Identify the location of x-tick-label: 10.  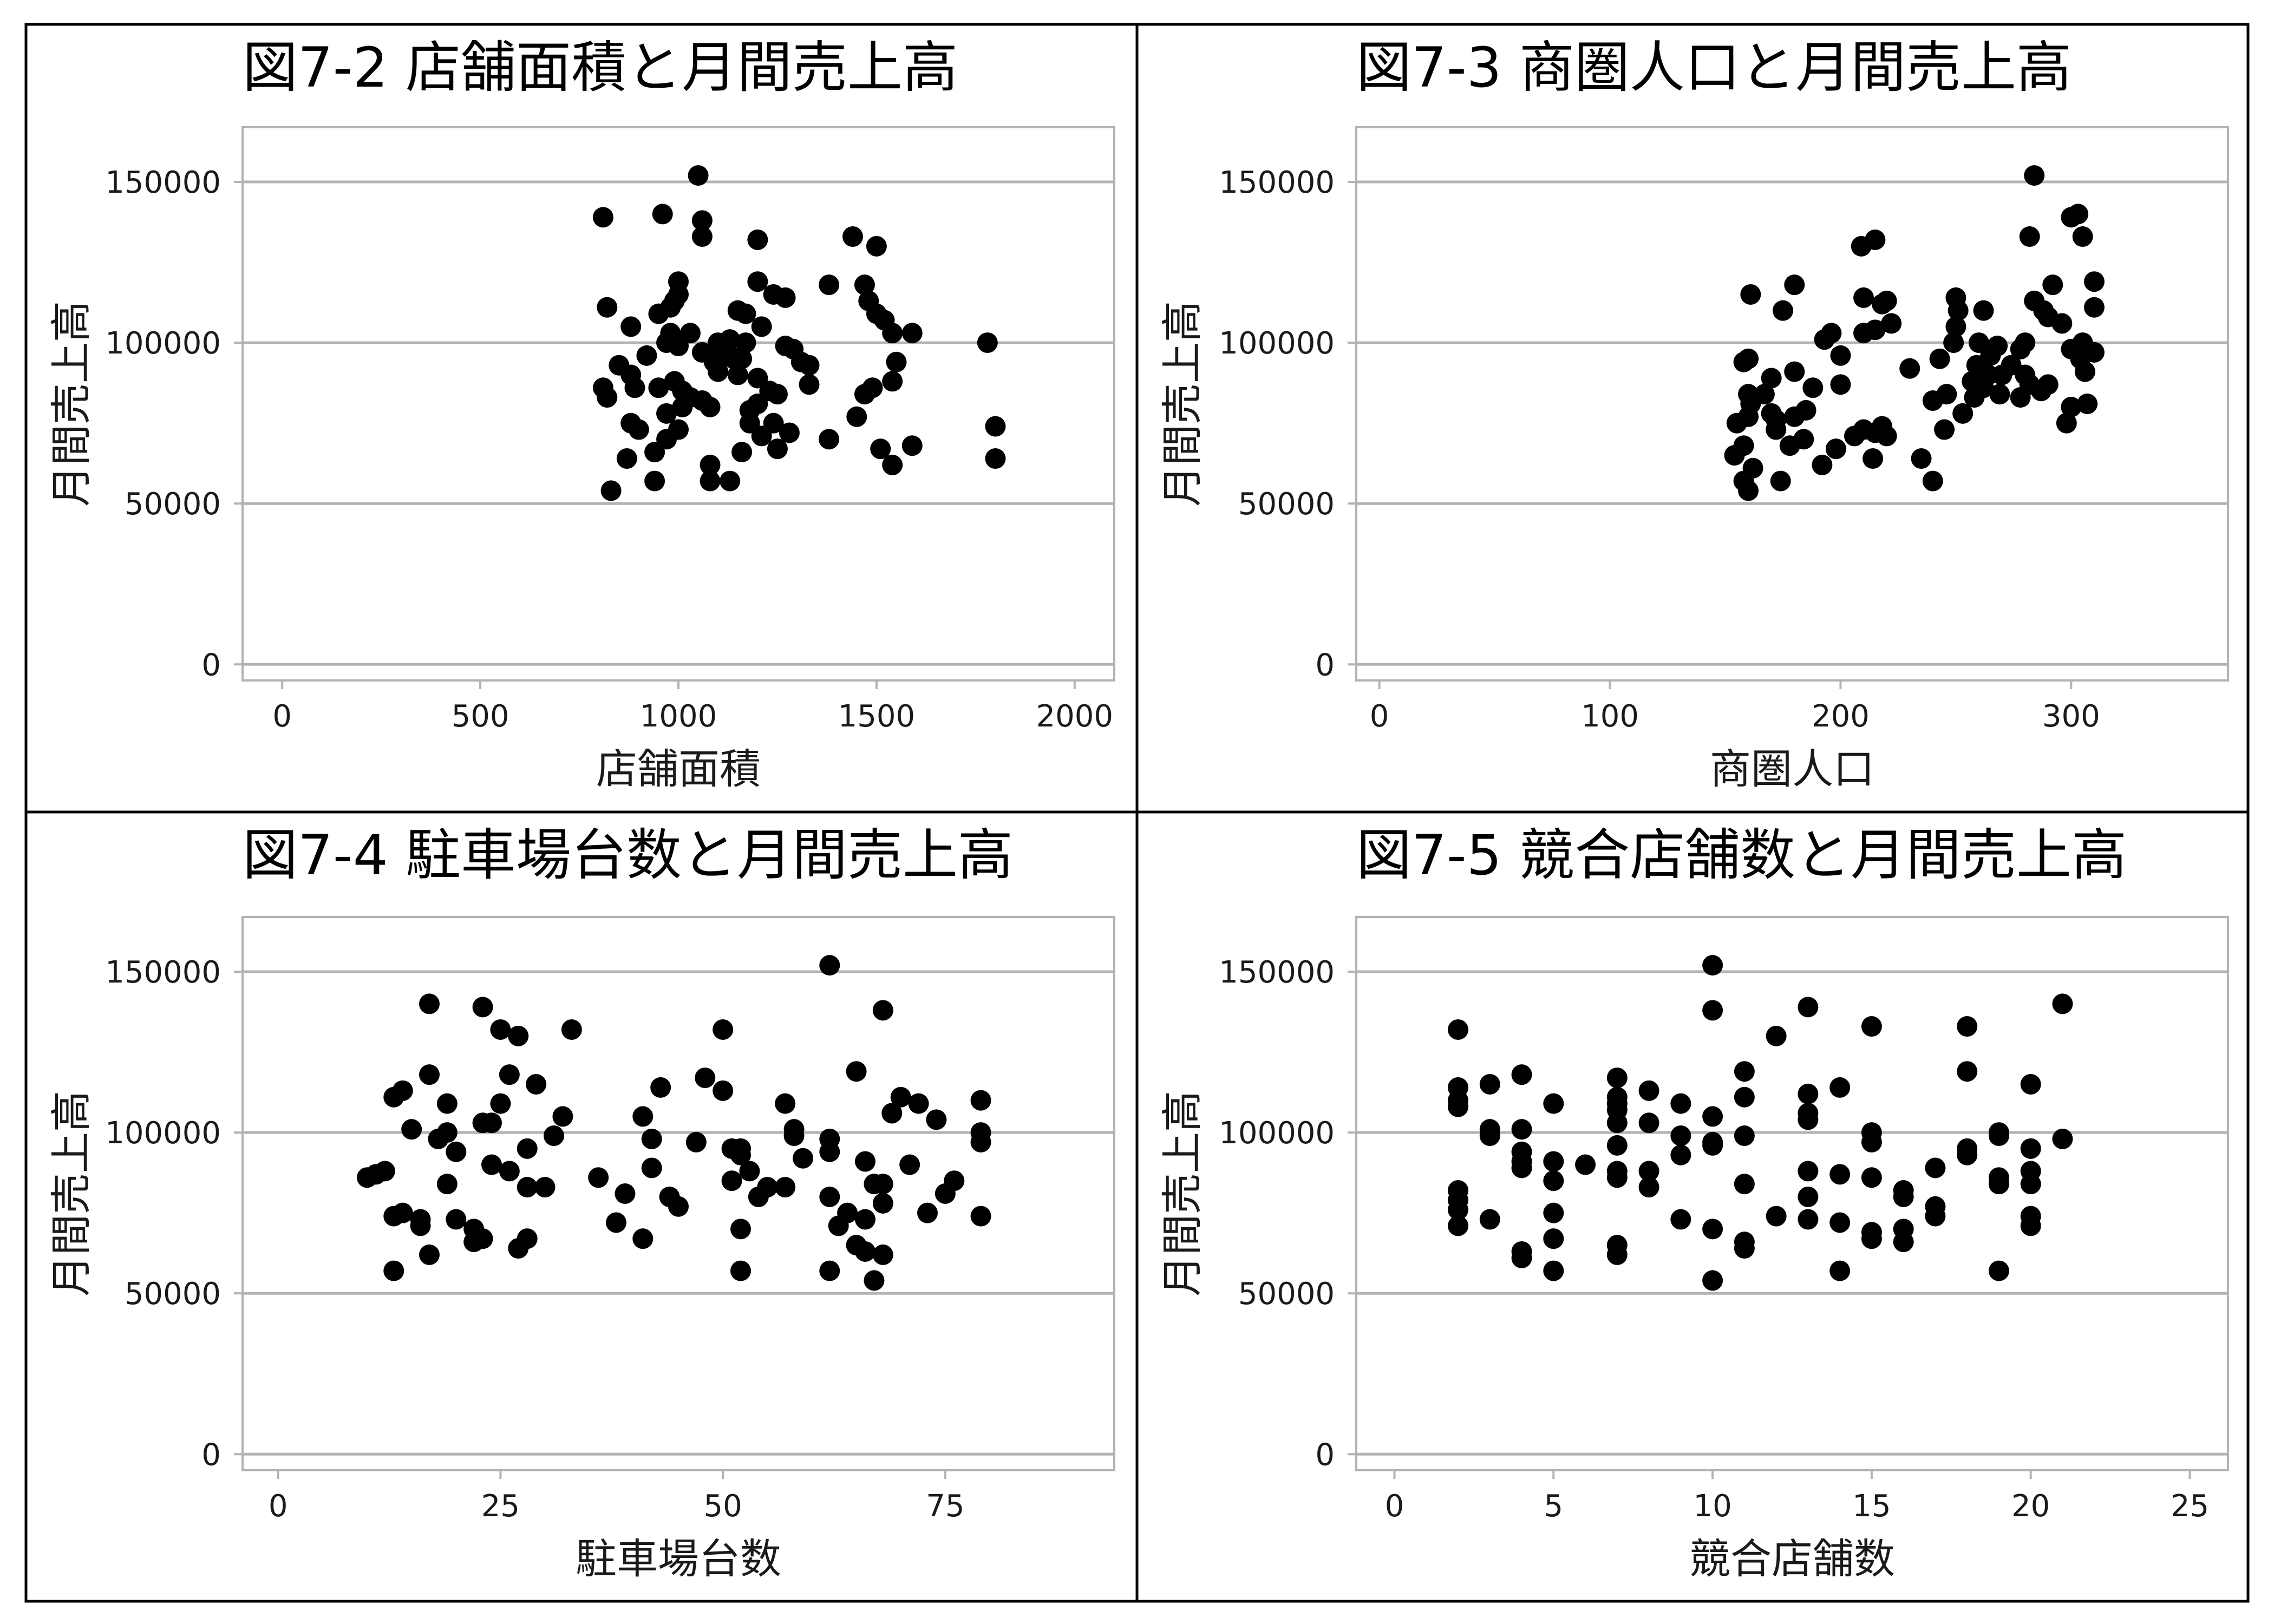
(1712, 1506).